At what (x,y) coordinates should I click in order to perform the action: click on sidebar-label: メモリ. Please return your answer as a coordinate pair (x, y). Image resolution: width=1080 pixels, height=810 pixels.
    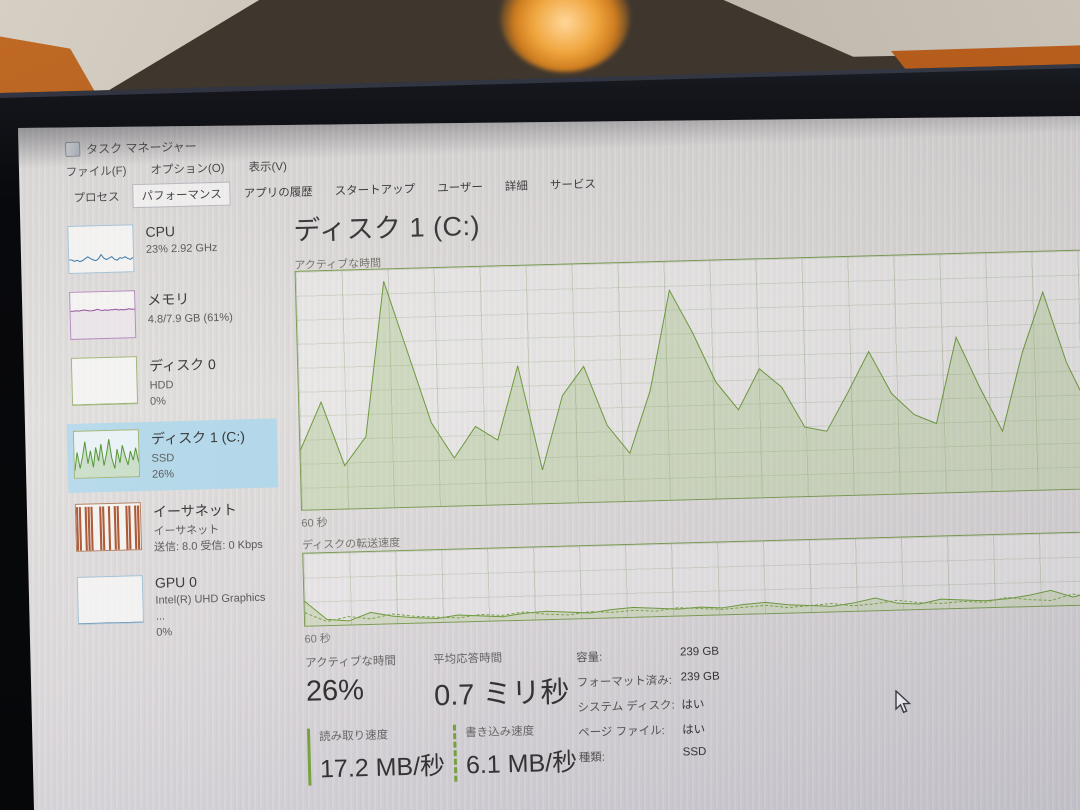
    Looking at the image, I should click on (168, 299).